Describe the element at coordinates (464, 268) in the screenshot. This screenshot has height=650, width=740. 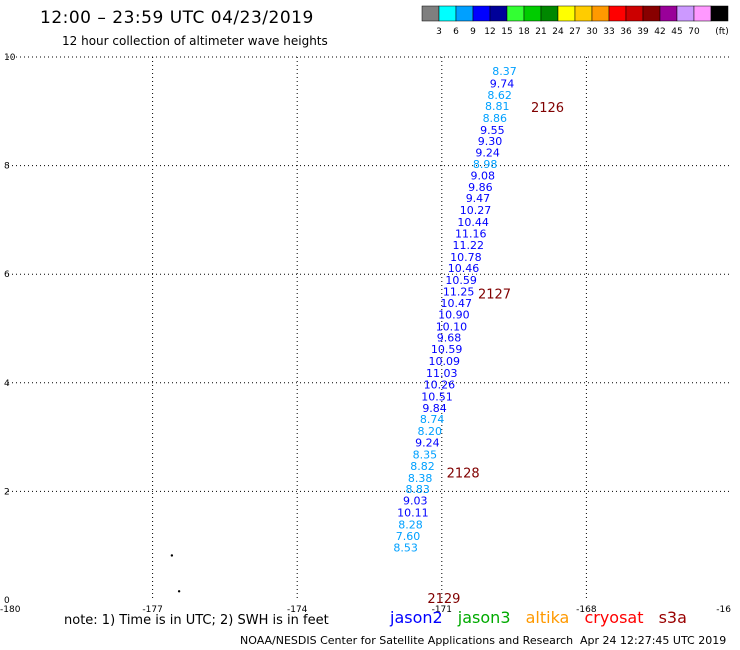
I see `wave-height-value: 10.46` at that location.